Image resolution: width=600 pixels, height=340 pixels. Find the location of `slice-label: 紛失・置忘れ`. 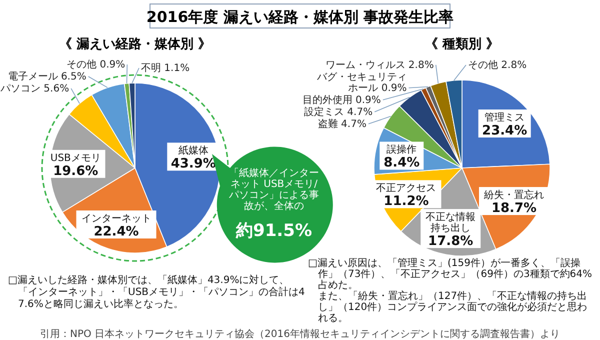

slice-label: 紛失・置忘れ is located at coordinates (513, 195).